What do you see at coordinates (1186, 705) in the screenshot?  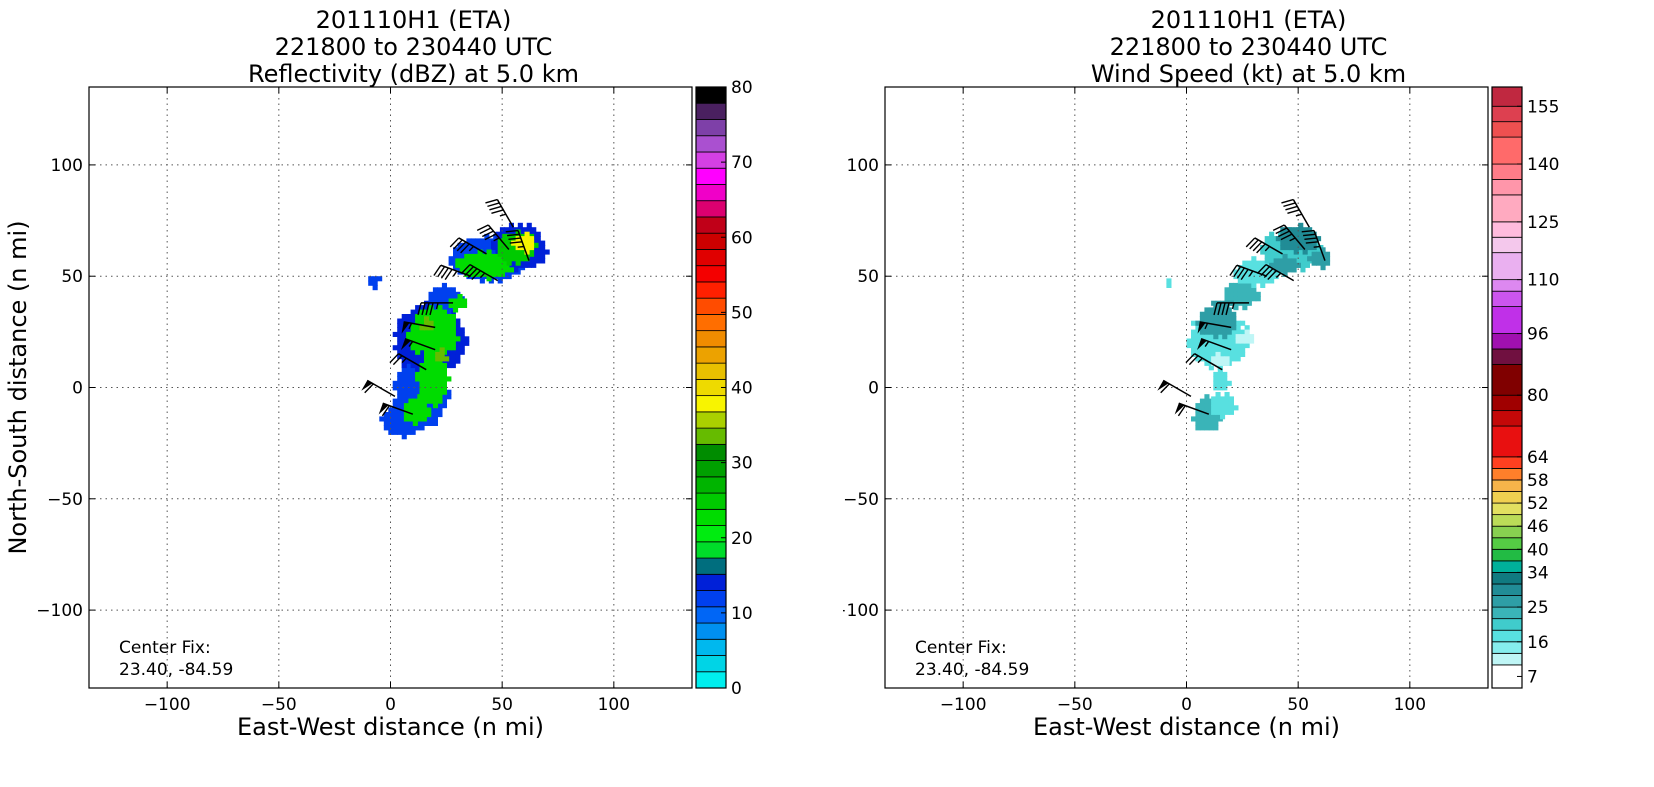 I see `x-tick-label: 0` at bounding box center [1186, 705].